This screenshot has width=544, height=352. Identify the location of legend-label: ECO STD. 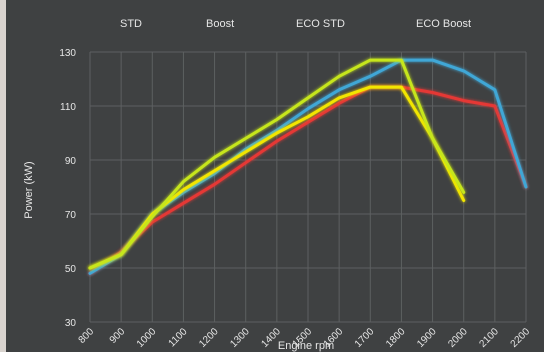
(320, 24).